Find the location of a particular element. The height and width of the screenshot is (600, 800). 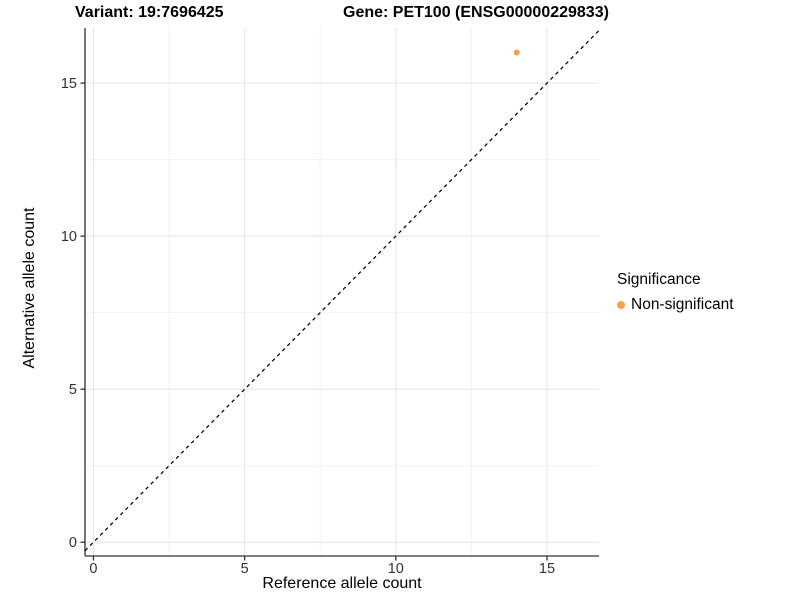

plot-title-gene: Gene: PET100 (ENSG00000229833) is located at coordinates (476, 12).